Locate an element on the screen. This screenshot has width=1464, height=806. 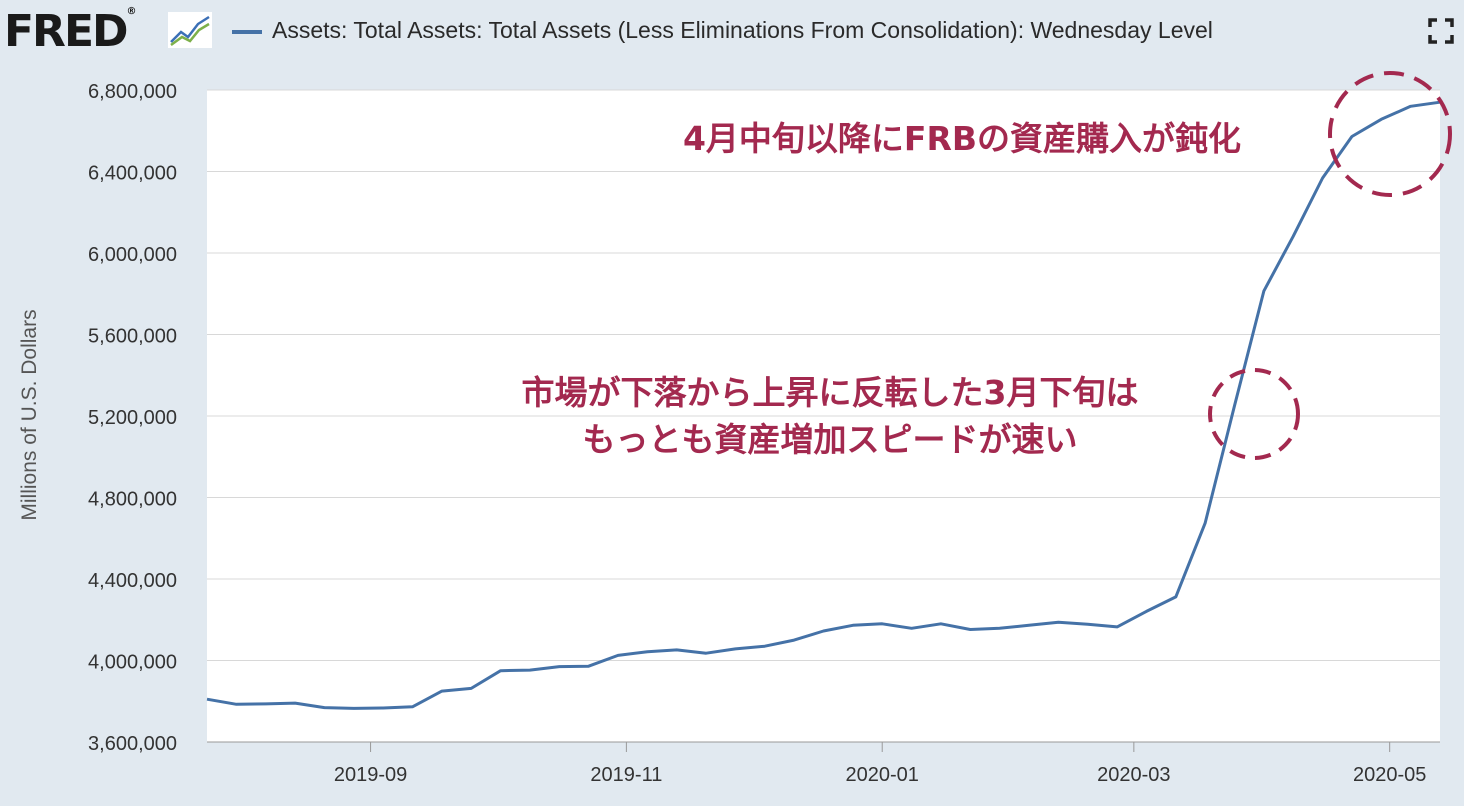
x-tick-label: 2020-05 is located at coordinates (1389, 775).